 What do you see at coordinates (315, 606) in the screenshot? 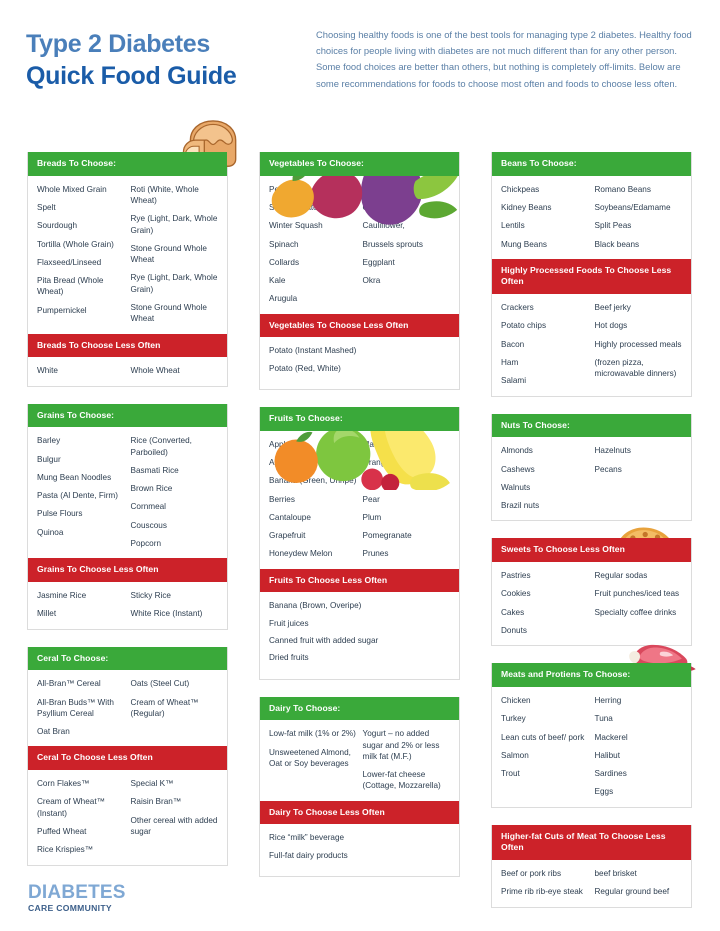
I see `food-item: Banana (Brown, Overipe)` at bounding box center [315, 606].